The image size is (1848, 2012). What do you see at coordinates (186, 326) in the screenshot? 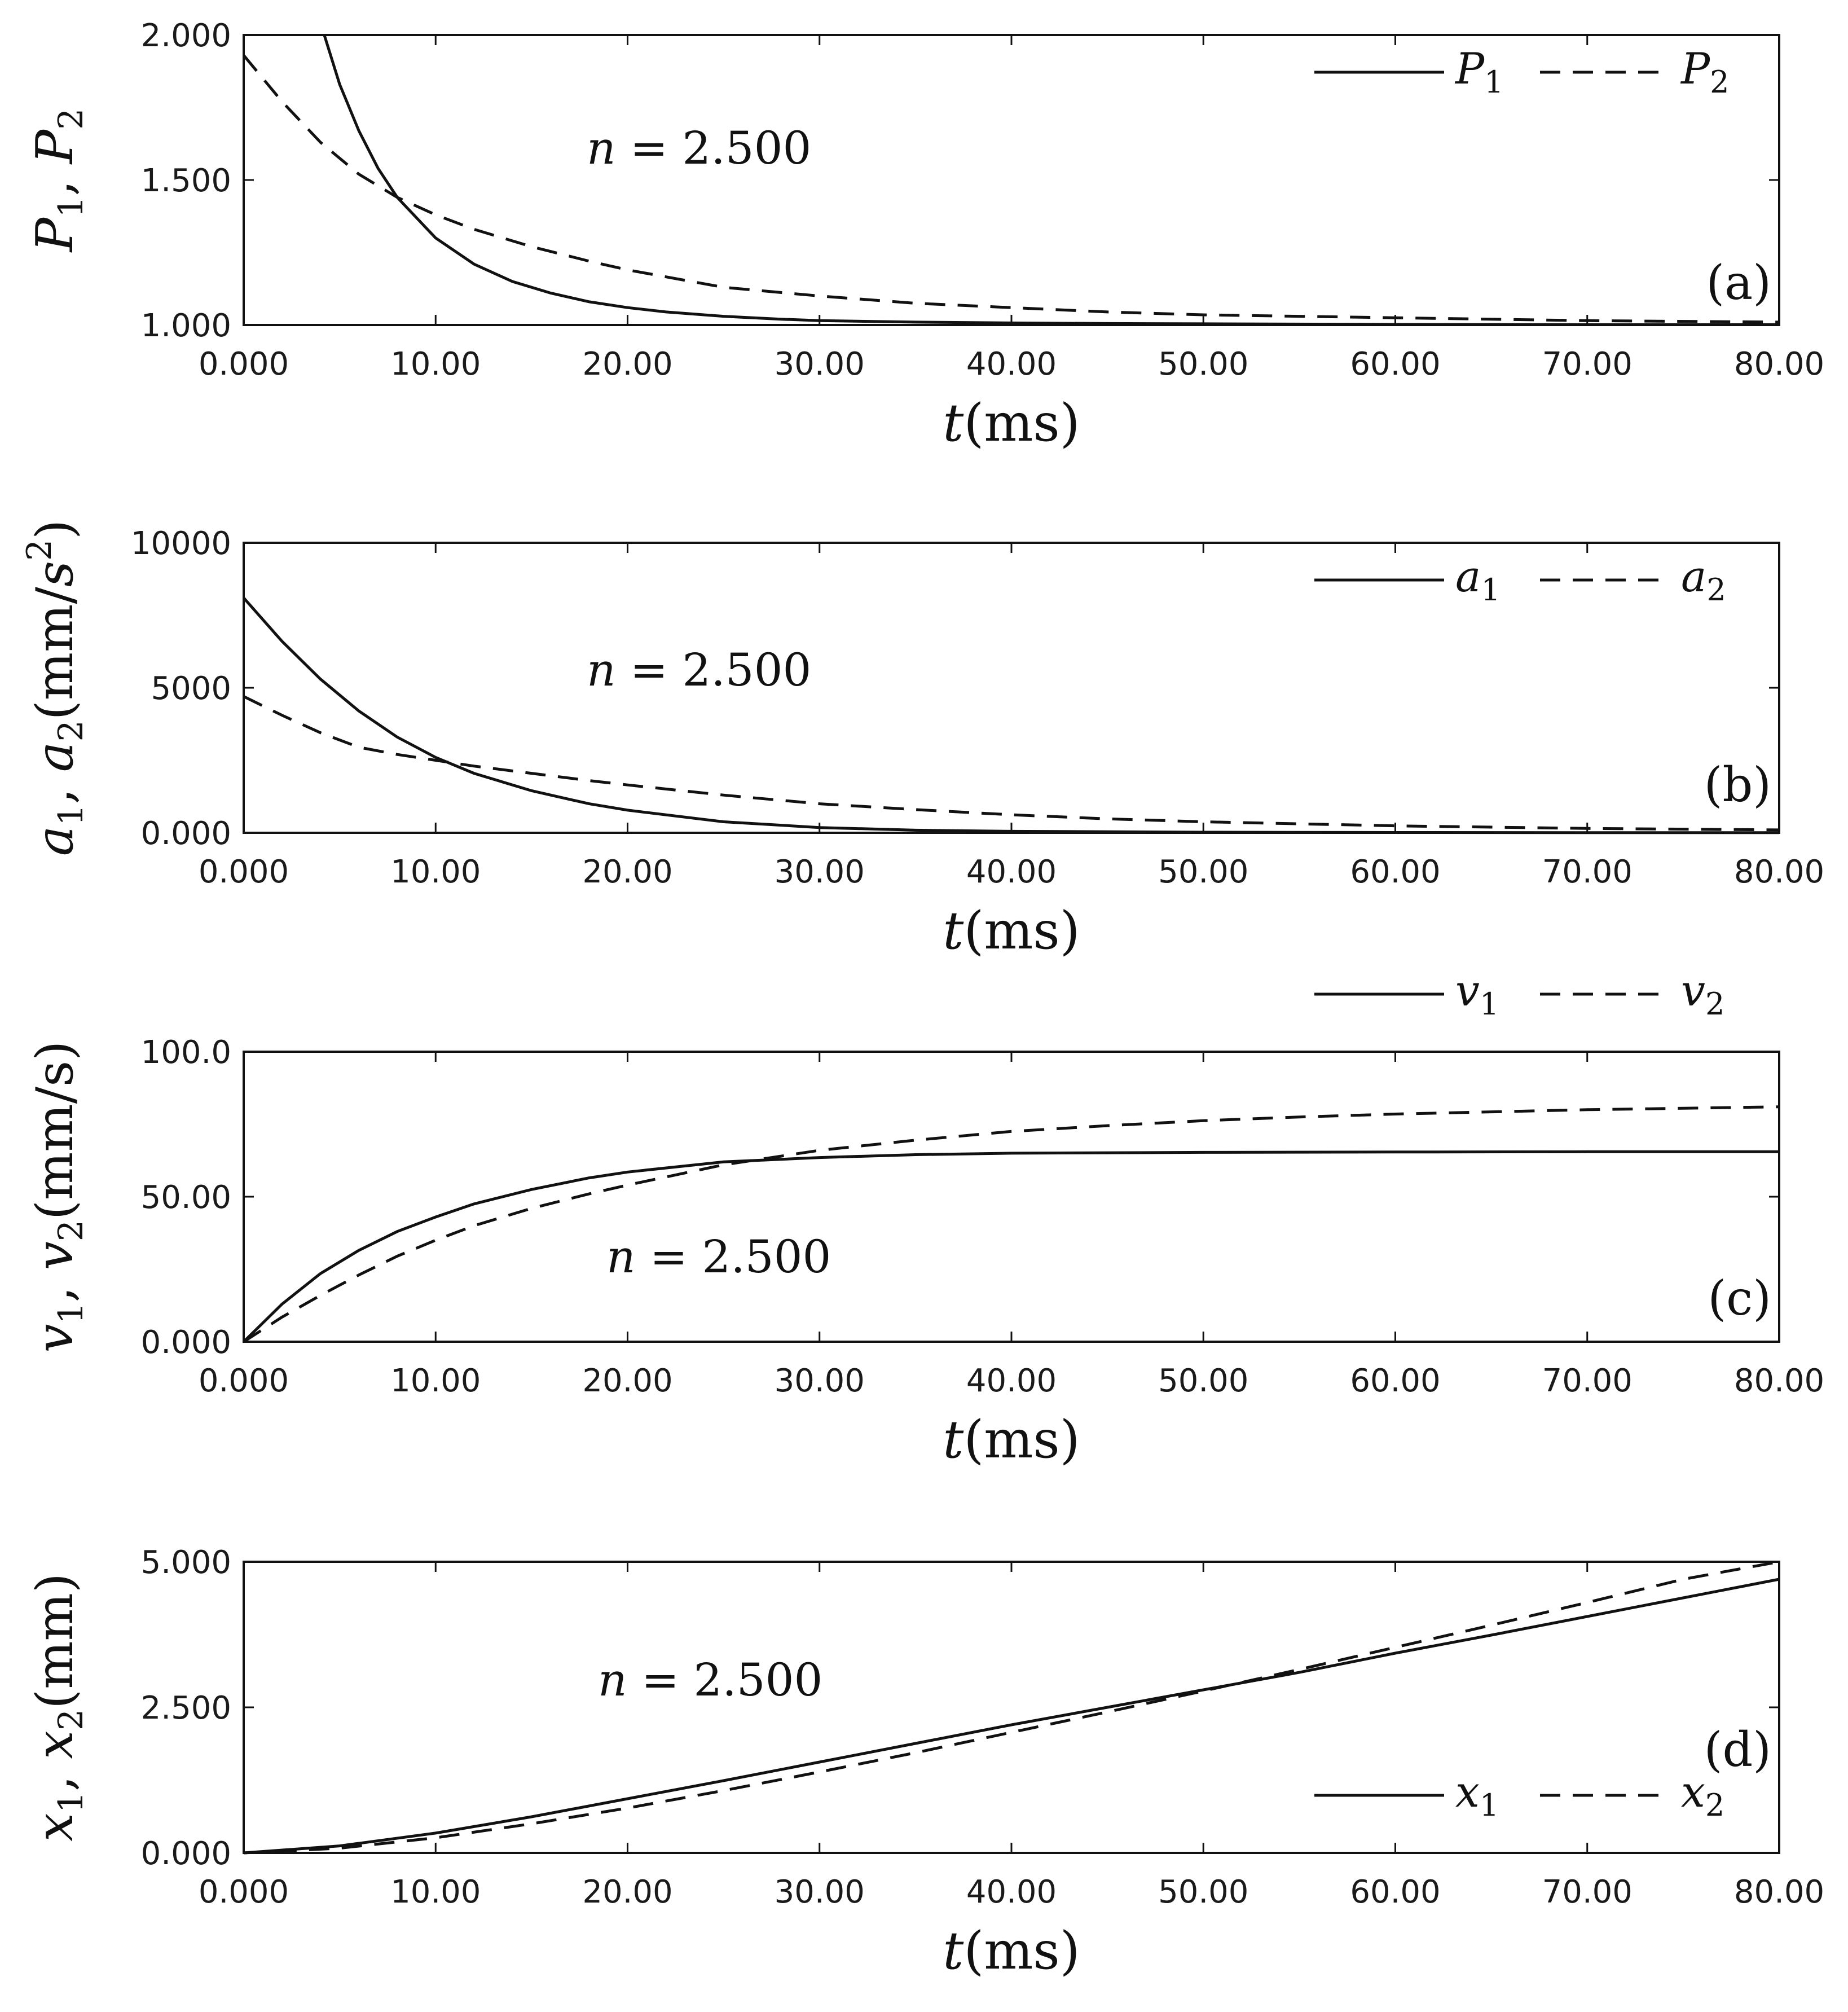
I see `y-tick-label: 1.000` at bounding box center [186, 326].